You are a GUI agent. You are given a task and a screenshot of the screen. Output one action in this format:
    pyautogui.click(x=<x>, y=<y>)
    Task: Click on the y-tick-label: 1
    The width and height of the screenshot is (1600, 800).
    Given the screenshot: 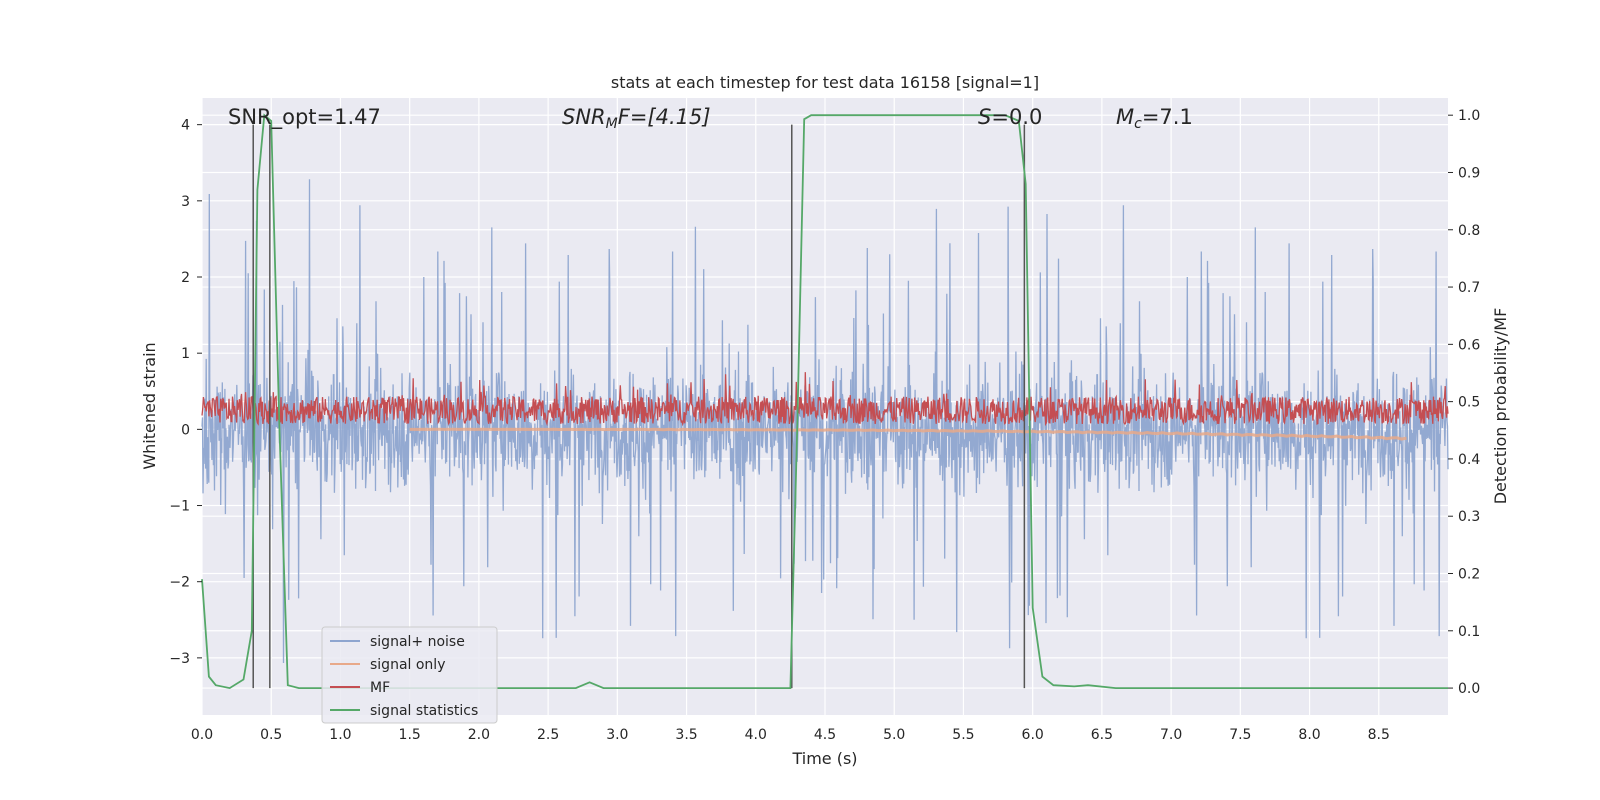 What is the action you would take?
    pyautogui.click(x=185, y=354)
    